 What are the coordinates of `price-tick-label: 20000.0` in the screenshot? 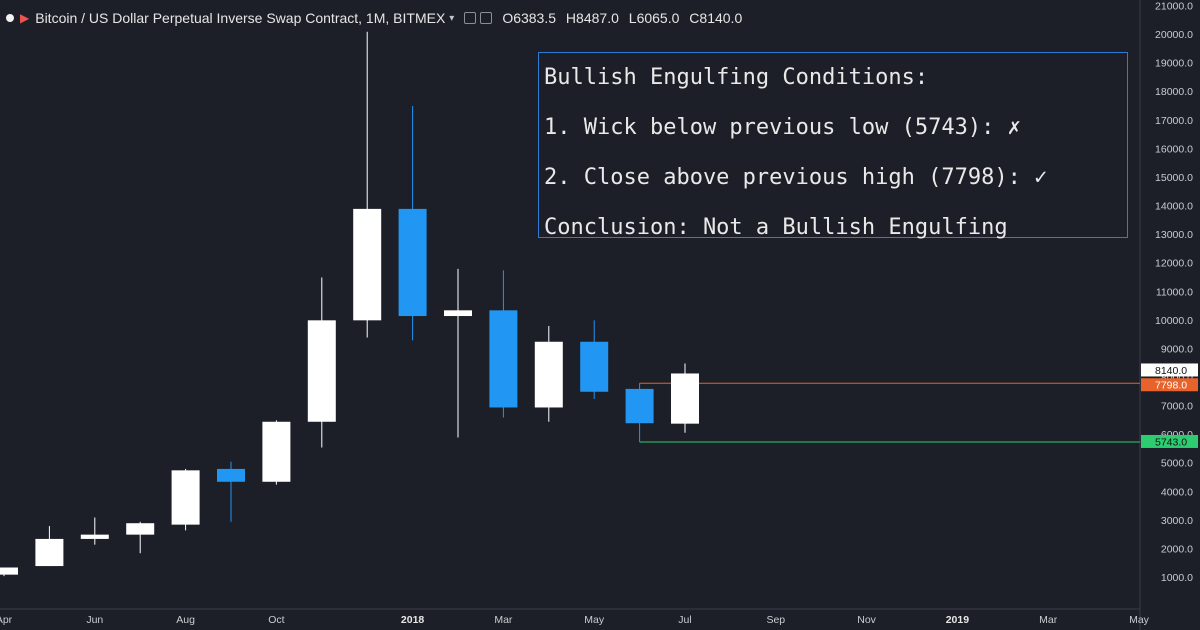 It's located at (1174, 35).